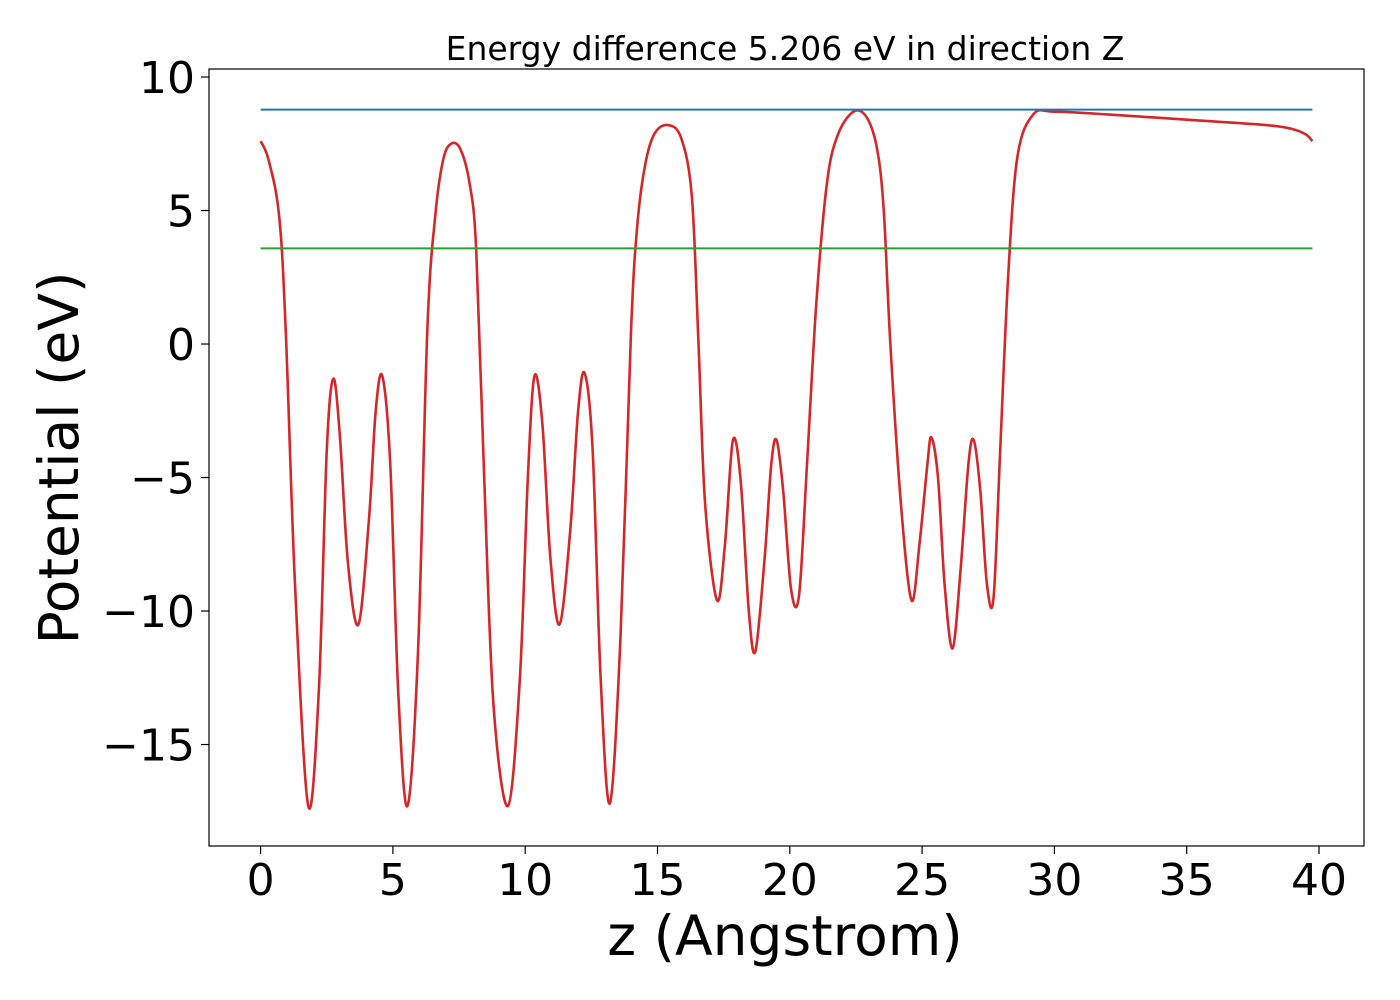 The height and width of the screenshot is (1000, 1400). Describe the element at coordinates (261, 880) in the screenshot. I see `x-tick-label: 0` at that location.